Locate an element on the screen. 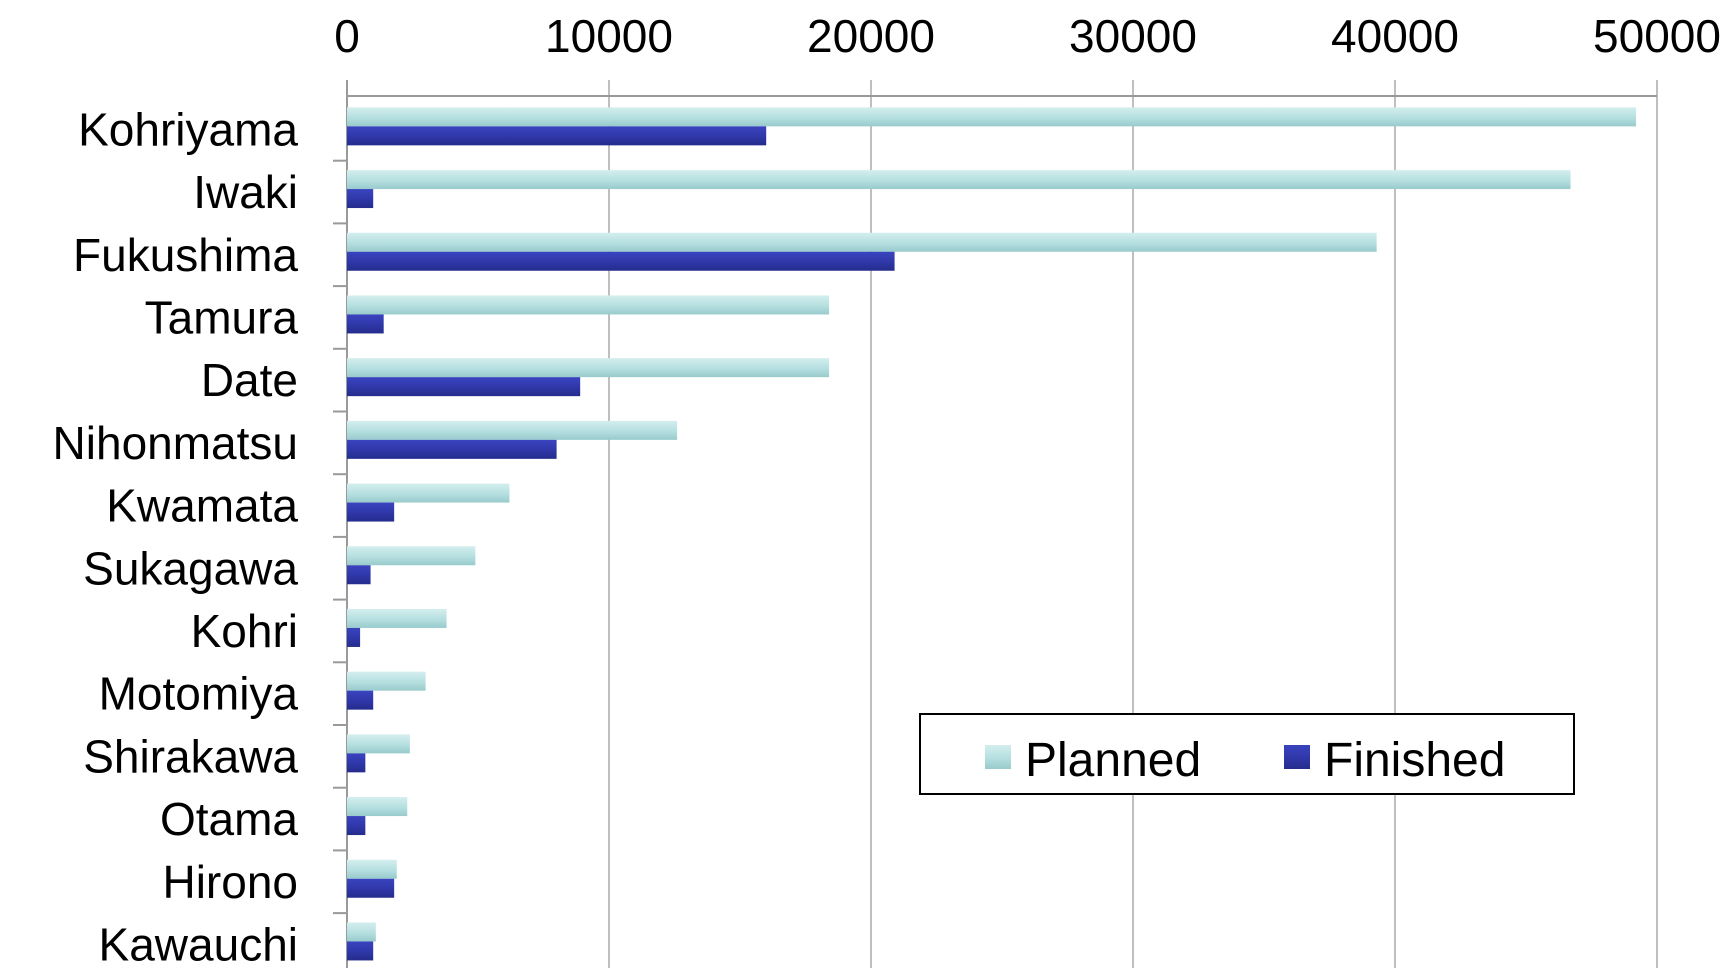 This screenshot has width=1735, height=968. legend: Planned Finished is located at coordinates (1247, 754).